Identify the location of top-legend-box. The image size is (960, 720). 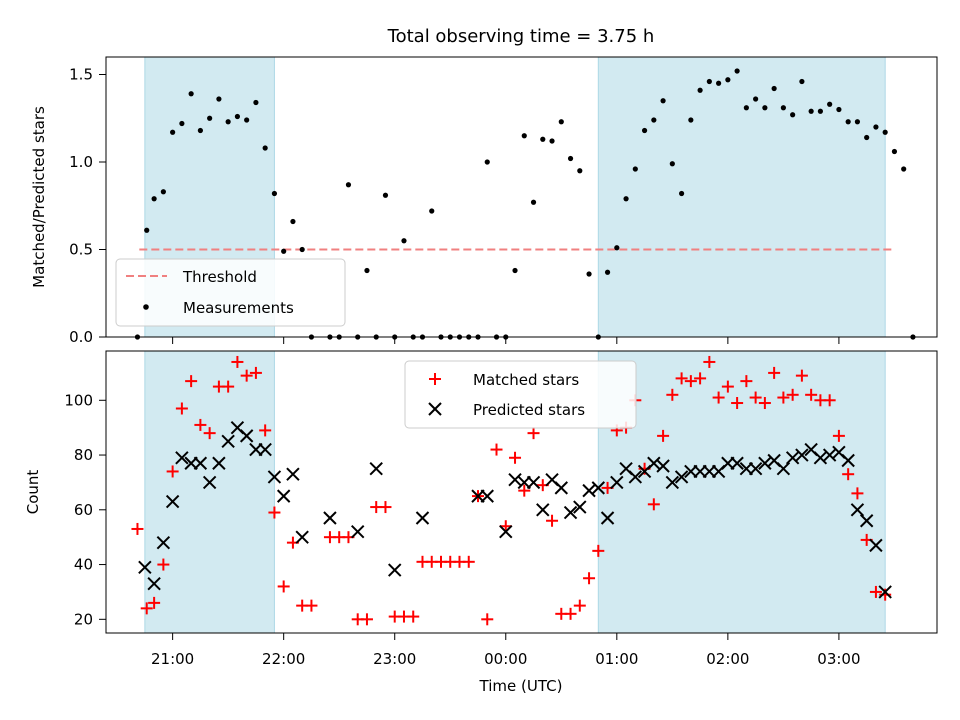
(230, 292).